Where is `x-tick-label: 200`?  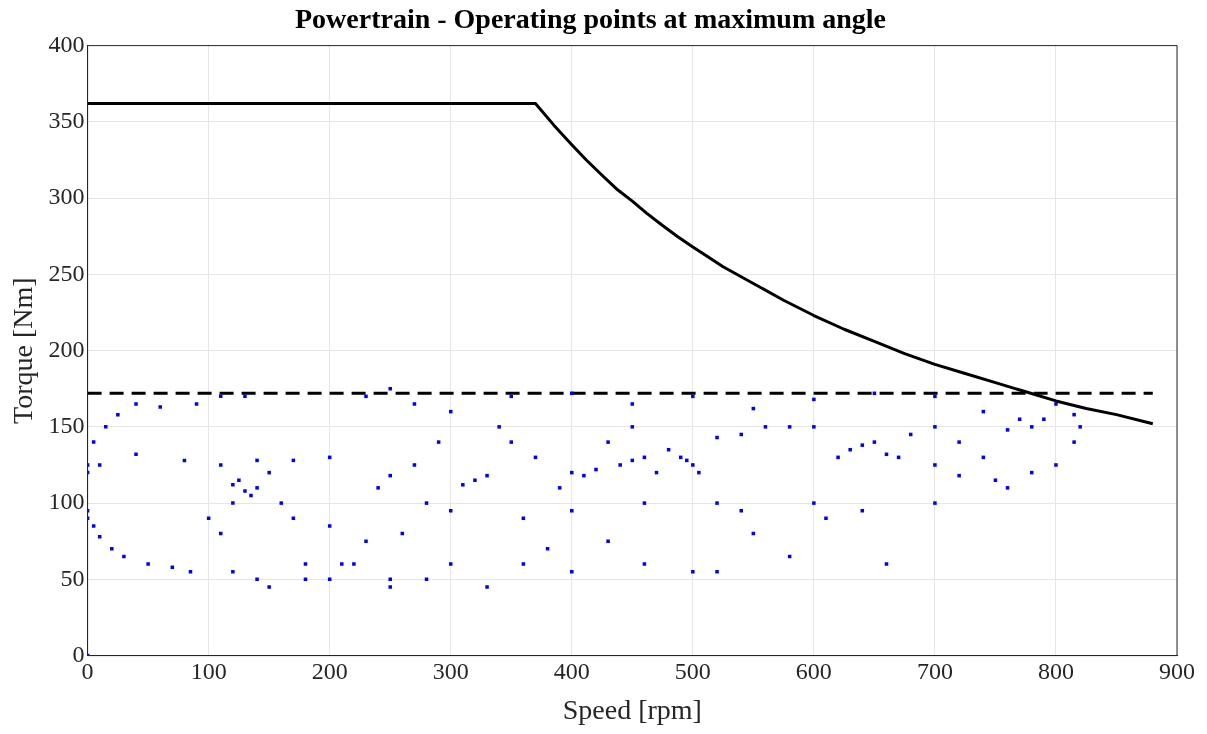
x-tick-label: 200 is located at coordinates (329, 671).